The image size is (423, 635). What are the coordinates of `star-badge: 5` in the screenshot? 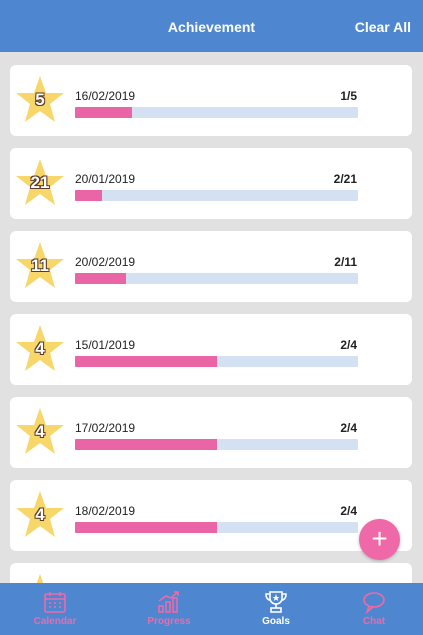 It's located at (40, 100).